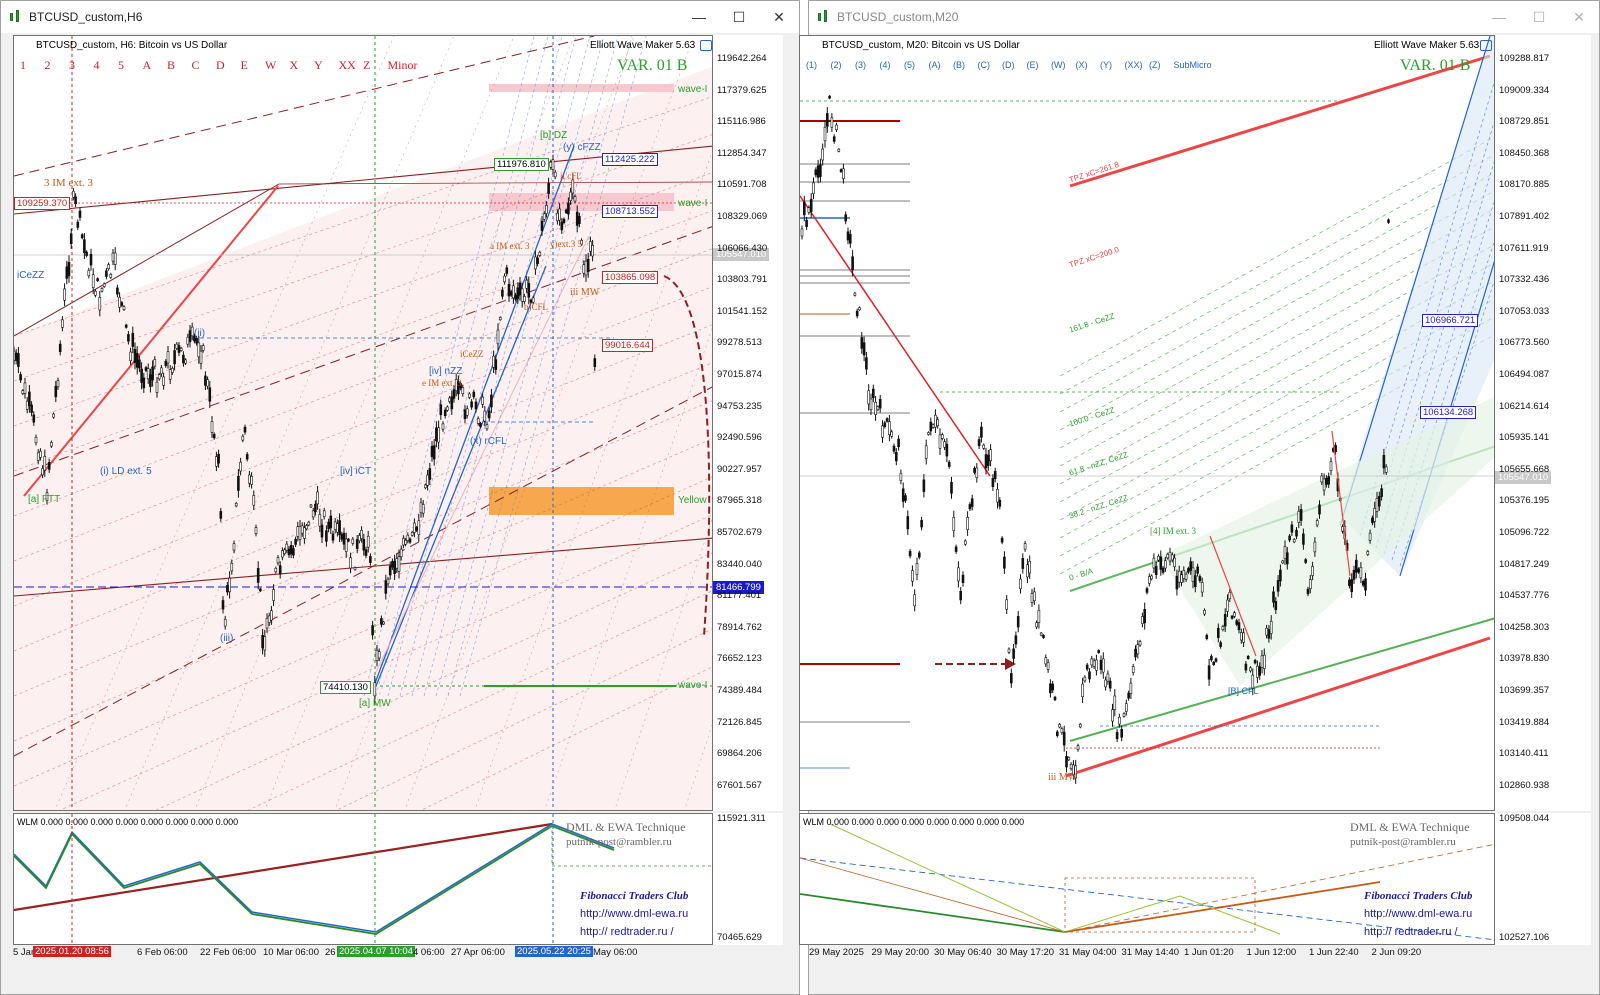 The height and width of the screenshot is (995, 1600). I want to click on price-axis-label: 105935.141, so click(1524, 438).